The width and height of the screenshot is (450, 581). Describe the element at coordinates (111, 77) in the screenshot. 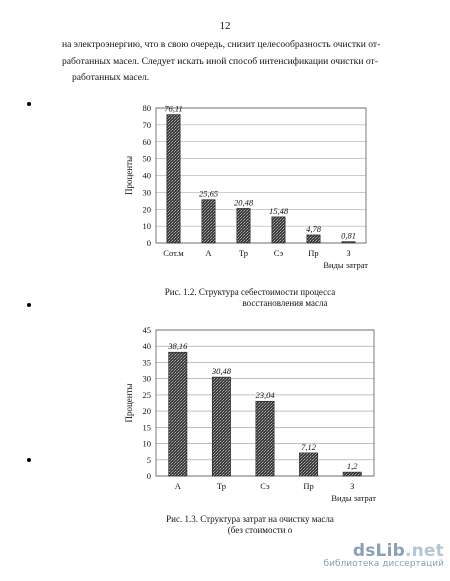

I see `text-line: работанных масел.` at that location.